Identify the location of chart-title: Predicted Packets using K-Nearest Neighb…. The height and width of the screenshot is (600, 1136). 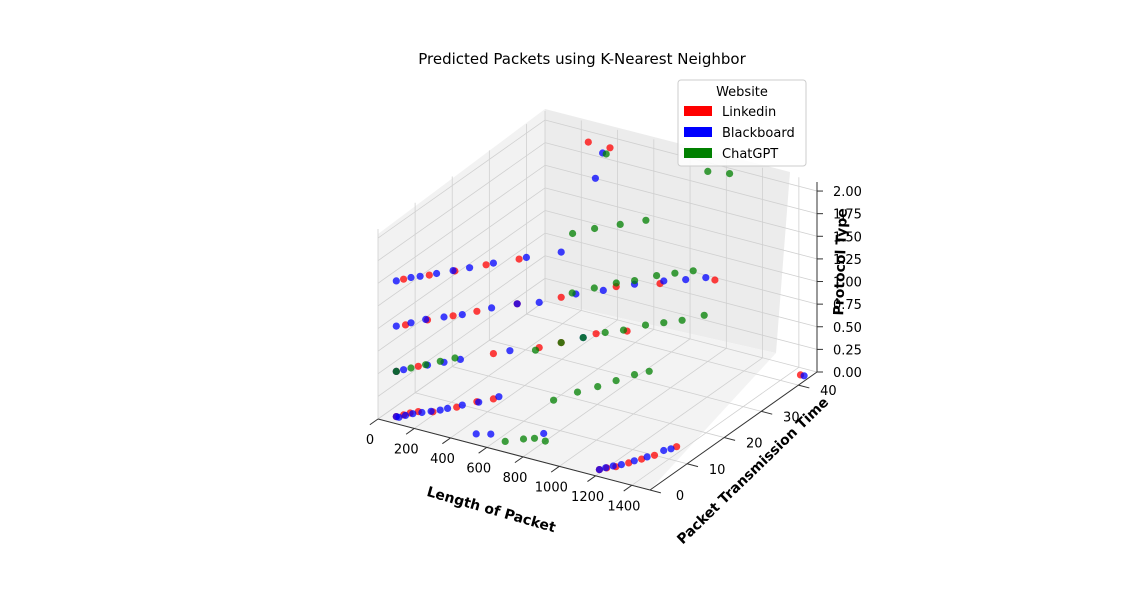
(582, 59).